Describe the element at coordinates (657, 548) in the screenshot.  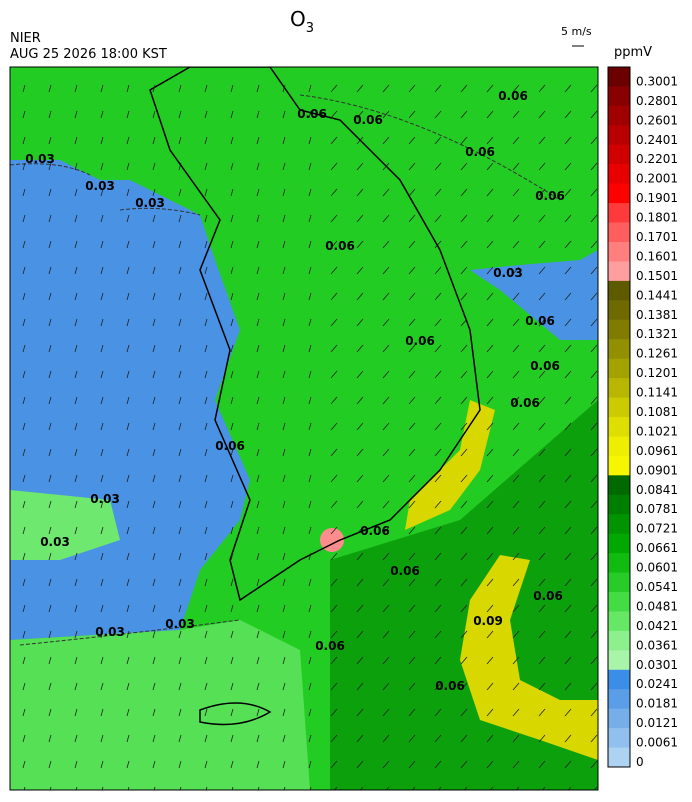
I see `colorbar-label: 0.0661` at that location.